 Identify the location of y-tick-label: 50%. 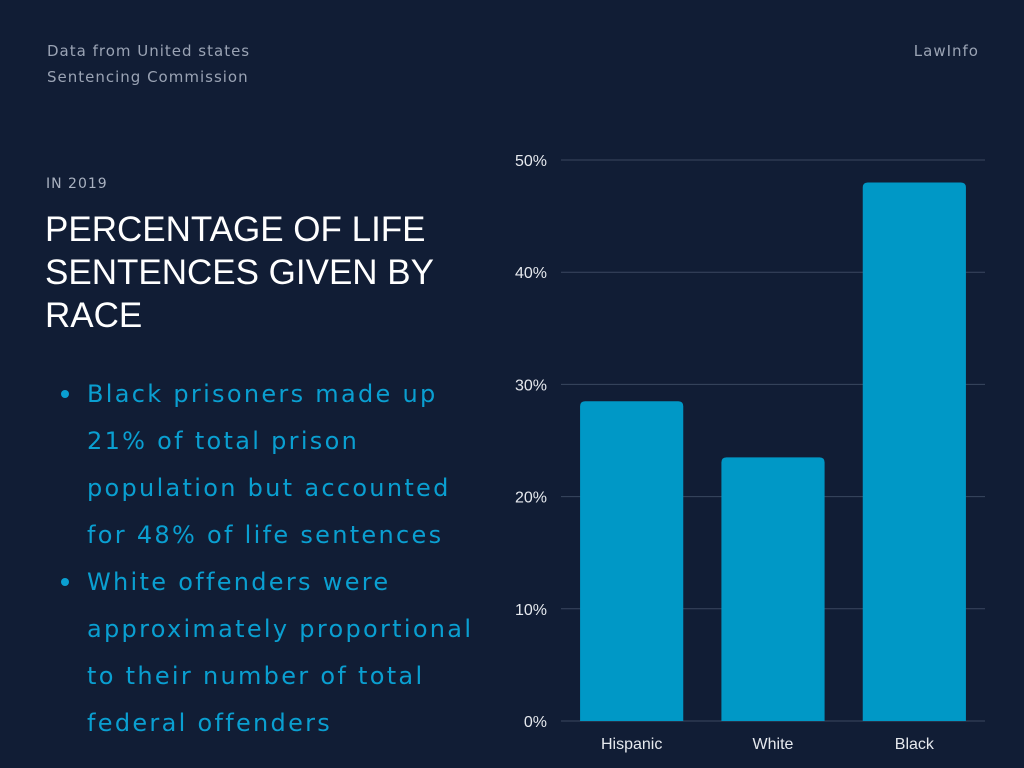
(531, 161).